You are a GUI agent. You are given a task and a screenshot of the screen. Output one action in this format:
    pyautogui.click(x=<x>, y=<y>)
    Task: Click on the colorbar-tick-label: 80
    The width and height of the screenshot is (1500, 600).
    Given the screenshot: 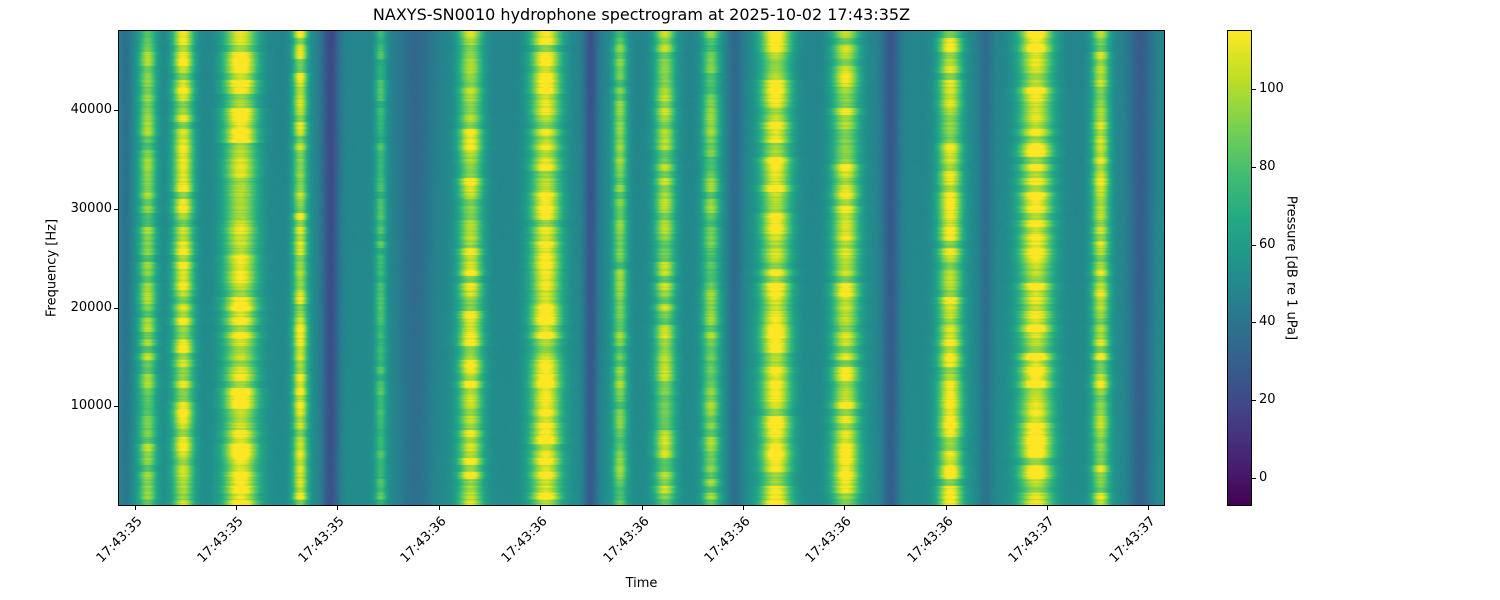 What is the action you would take?
    pyautogui.click(x=1267, y=166)
    